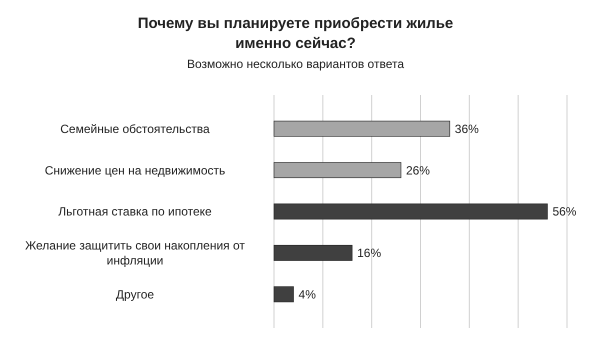 Image resolution: width=591 pixels, height=350 pixels. I want to click on y-tick-label: Желание защитить свои накопления от инфляции, so click(135, 253).